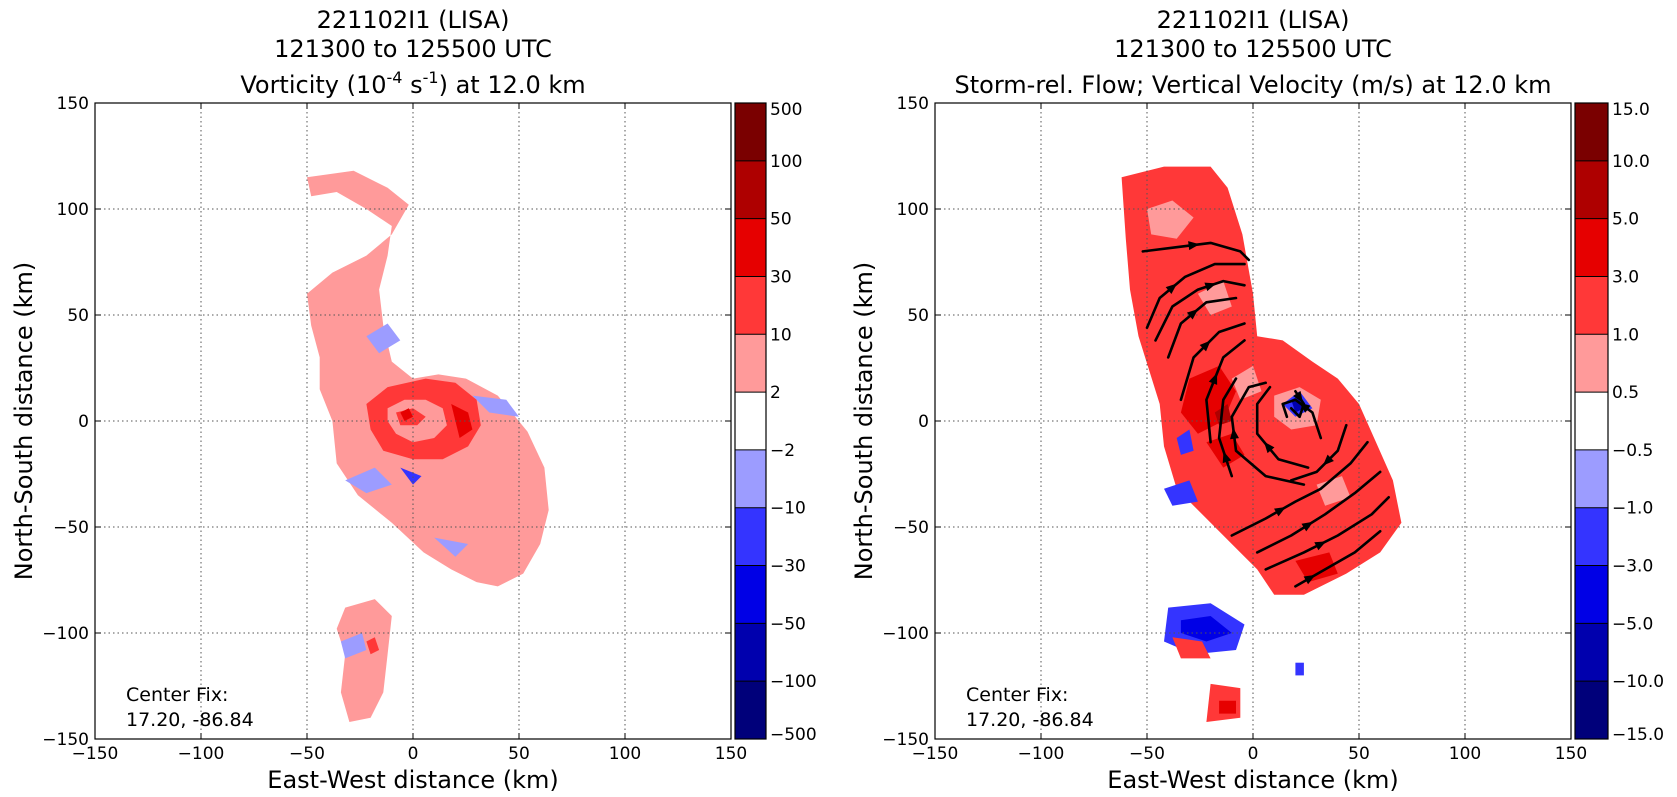  Describe the element at coordinates (781, 220) in the screenshot. I see `colorbar-label: 50` at that location.